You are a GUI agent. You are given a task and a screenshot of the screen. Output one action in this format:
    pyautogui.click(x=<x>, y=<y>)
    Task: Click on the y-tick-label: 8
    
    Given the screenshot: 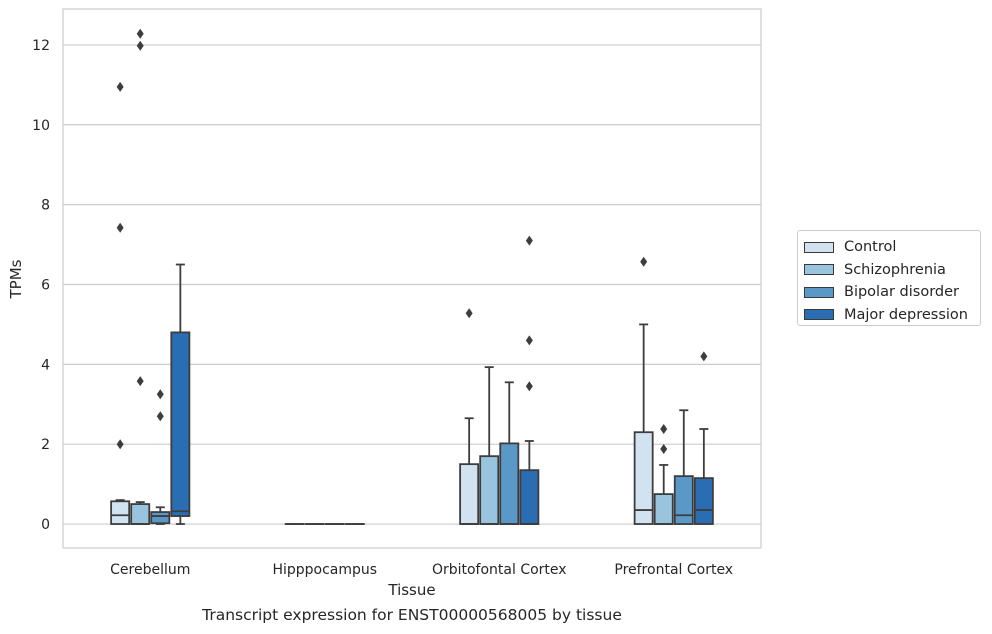 What is the action you would take?
    pyautogui.click(x=45, y=206)
    